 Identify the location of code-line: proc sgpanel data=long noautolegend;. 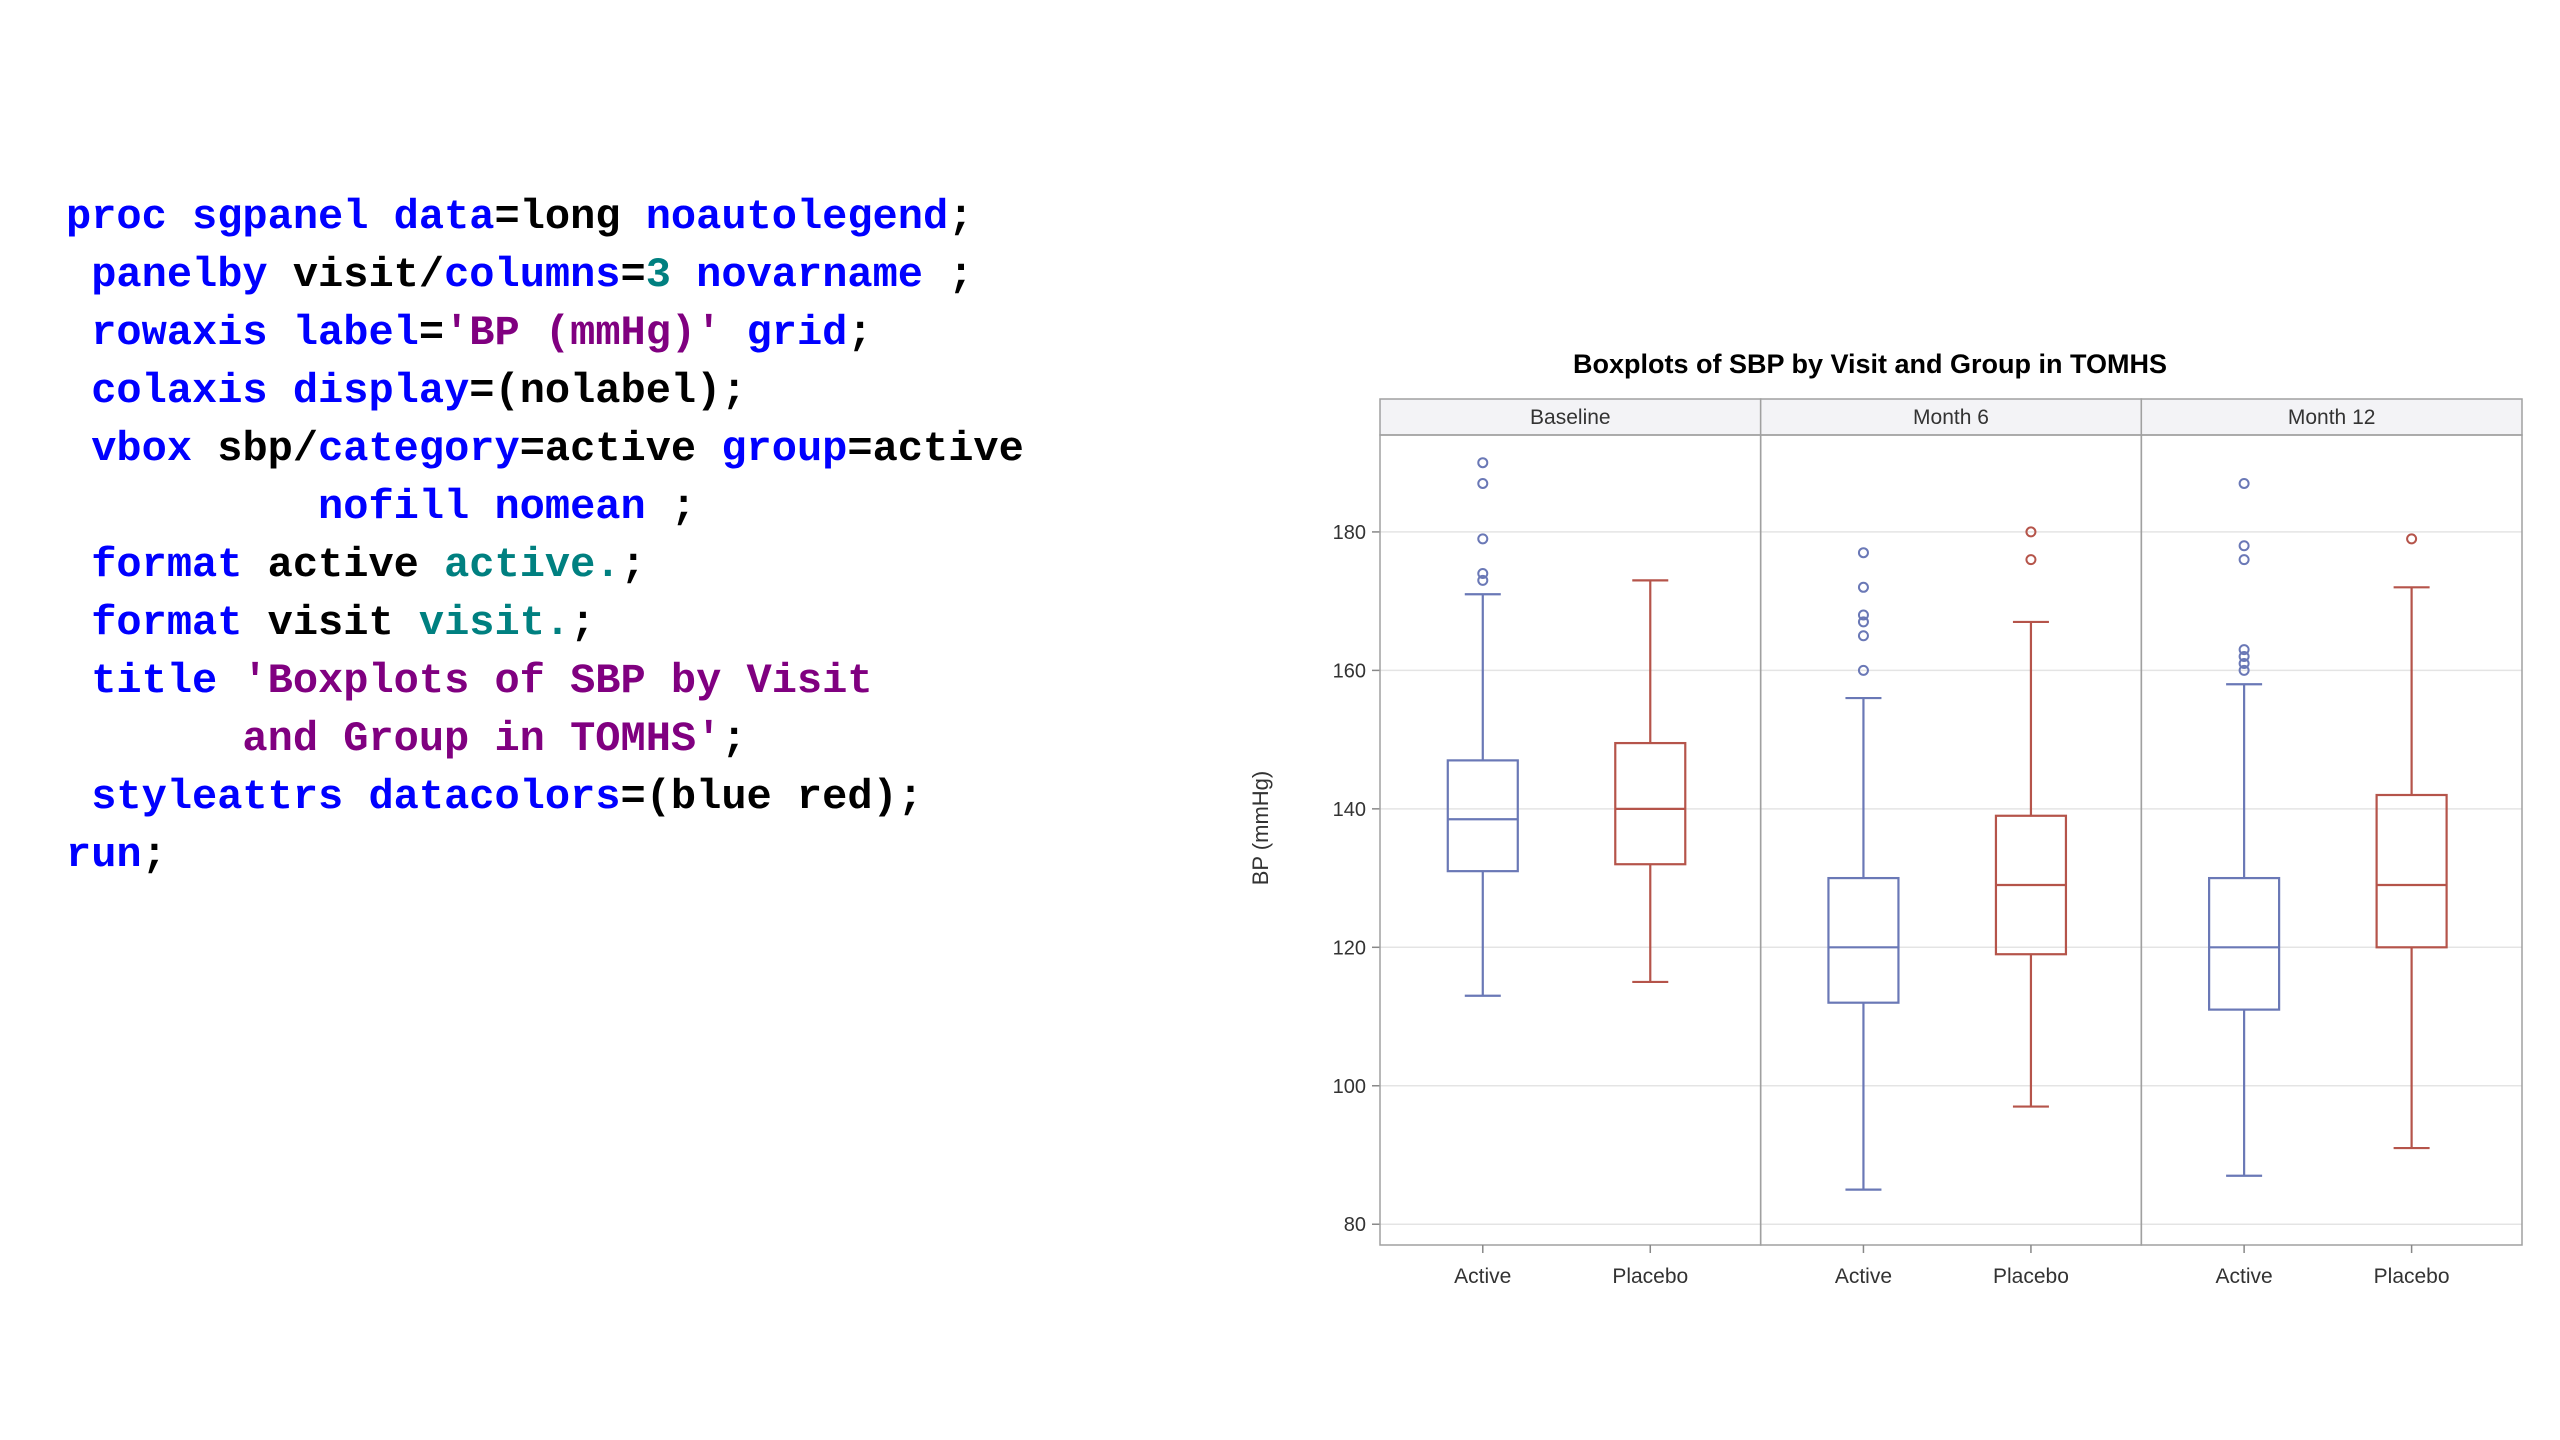
(545, 217).